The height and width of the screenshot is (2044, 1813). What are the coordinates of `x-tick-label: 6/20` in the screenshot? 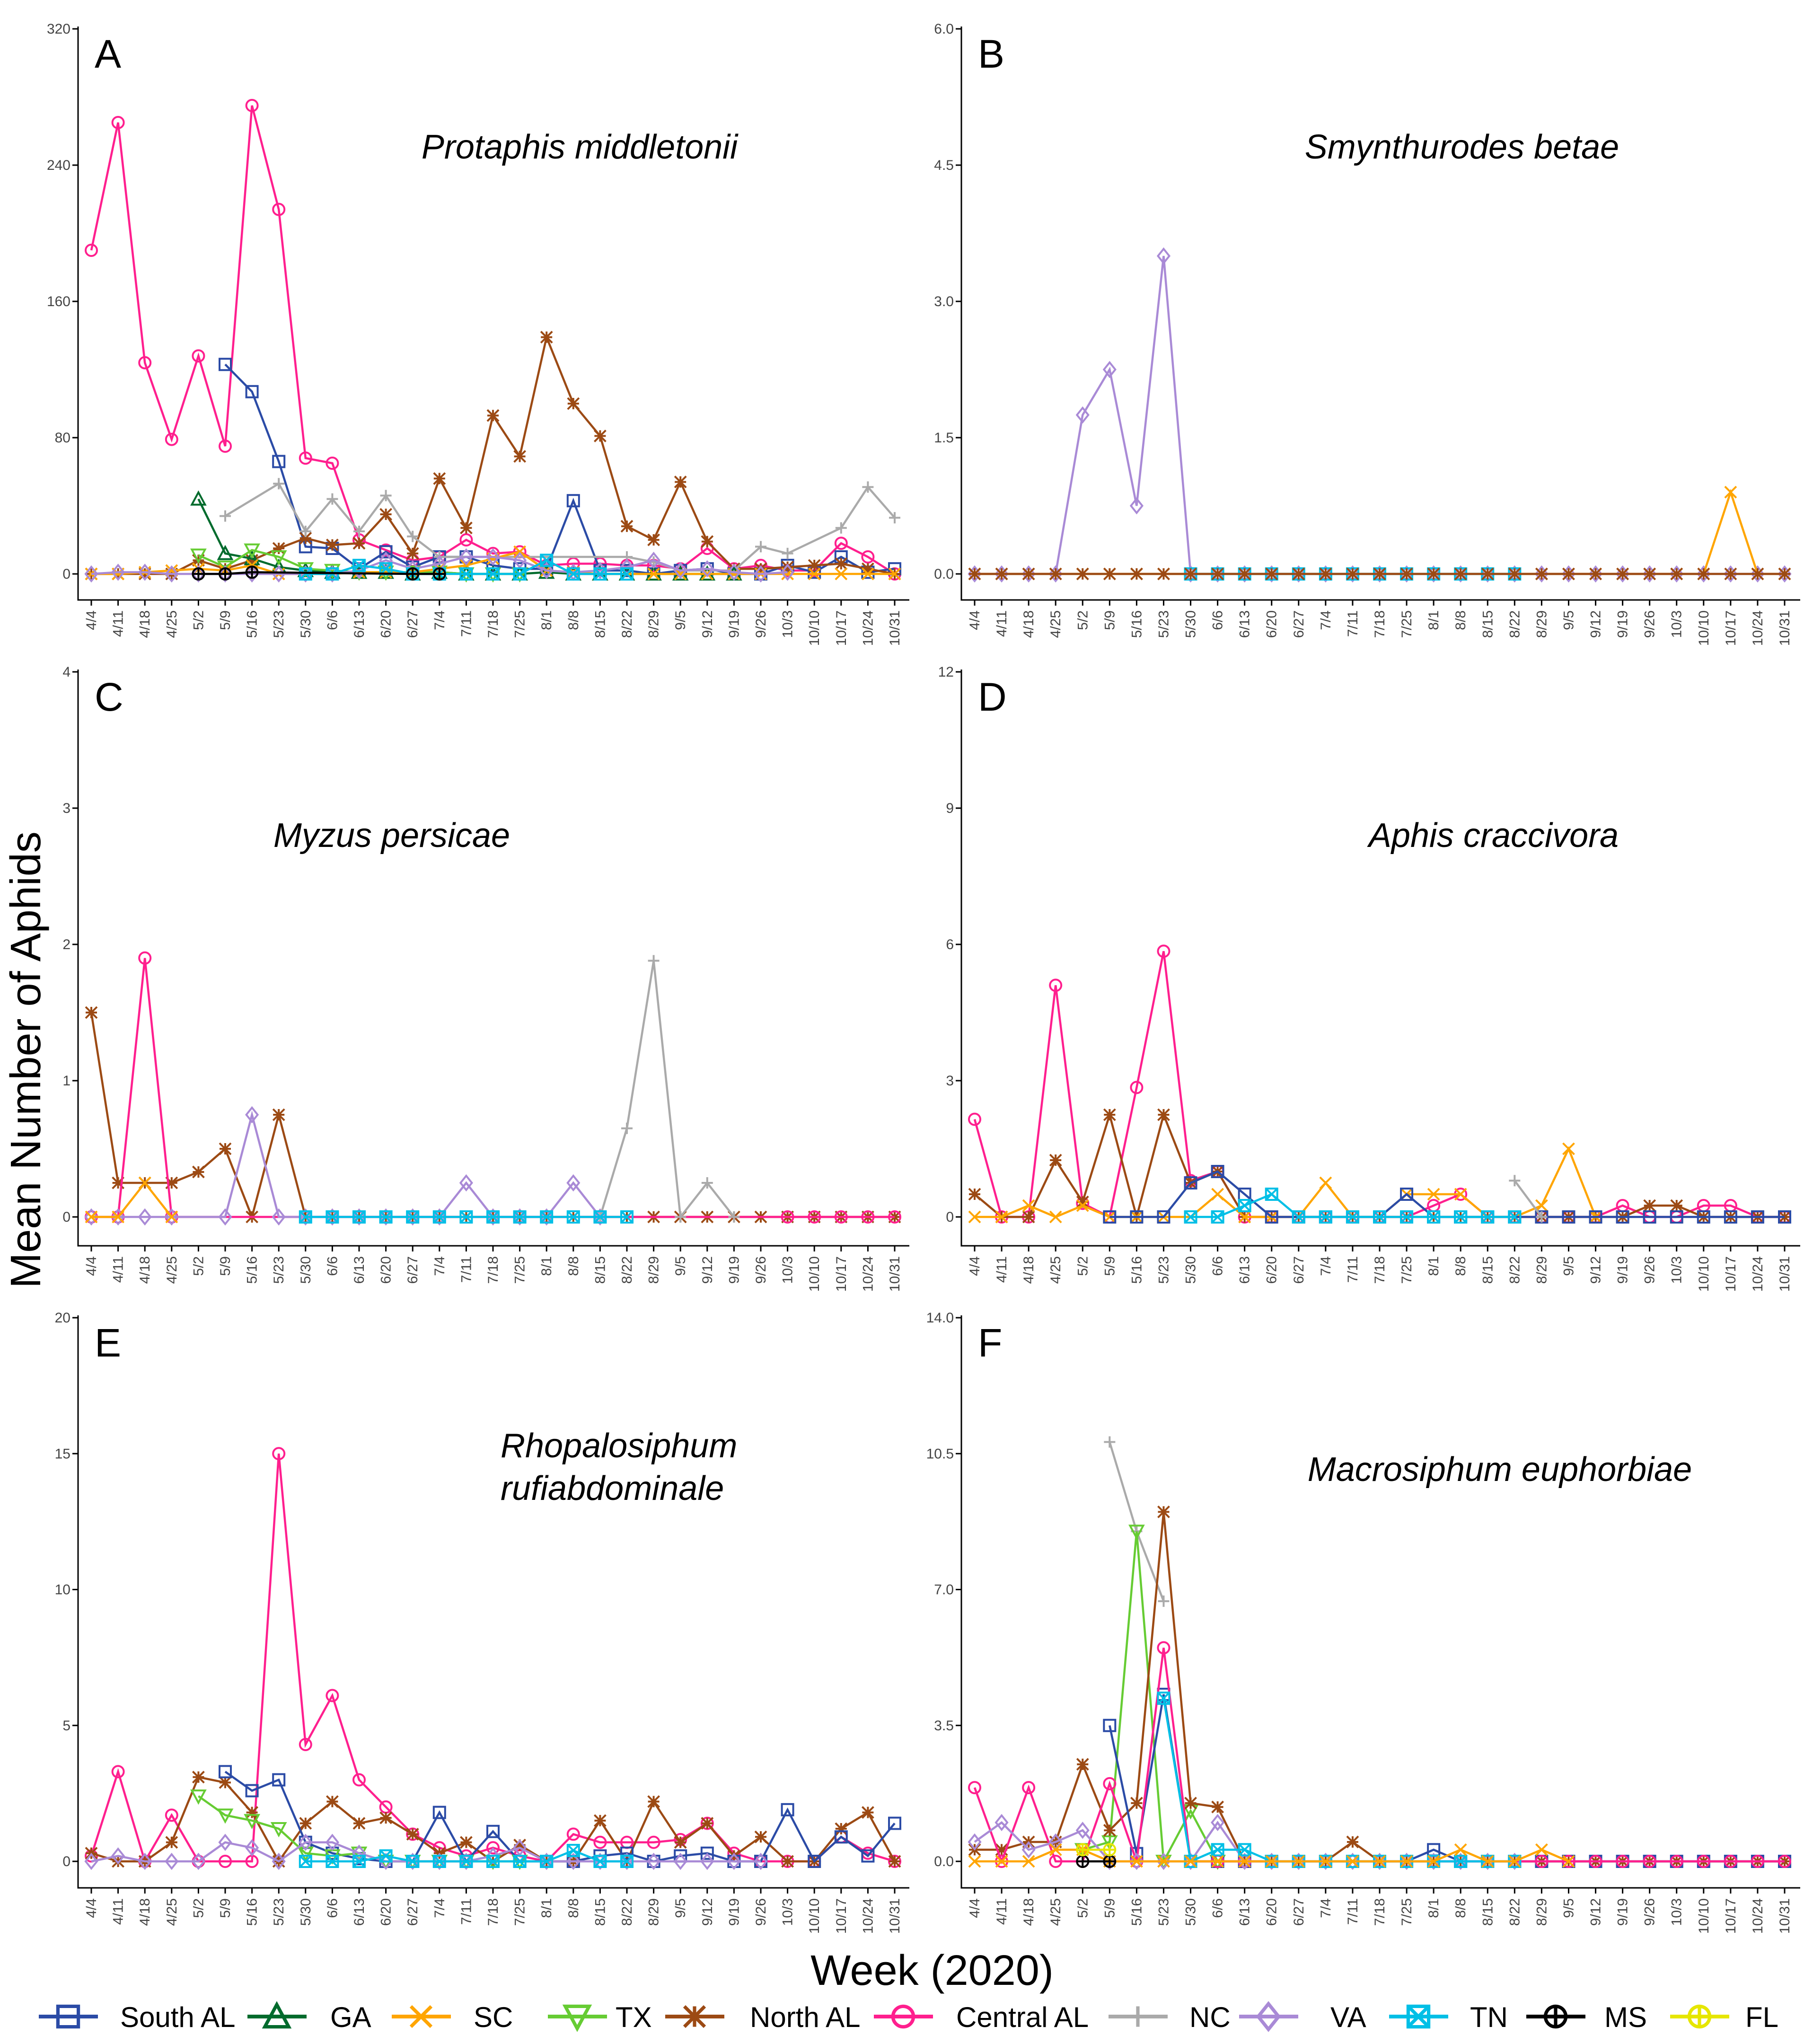 It's located at (1272, 624).